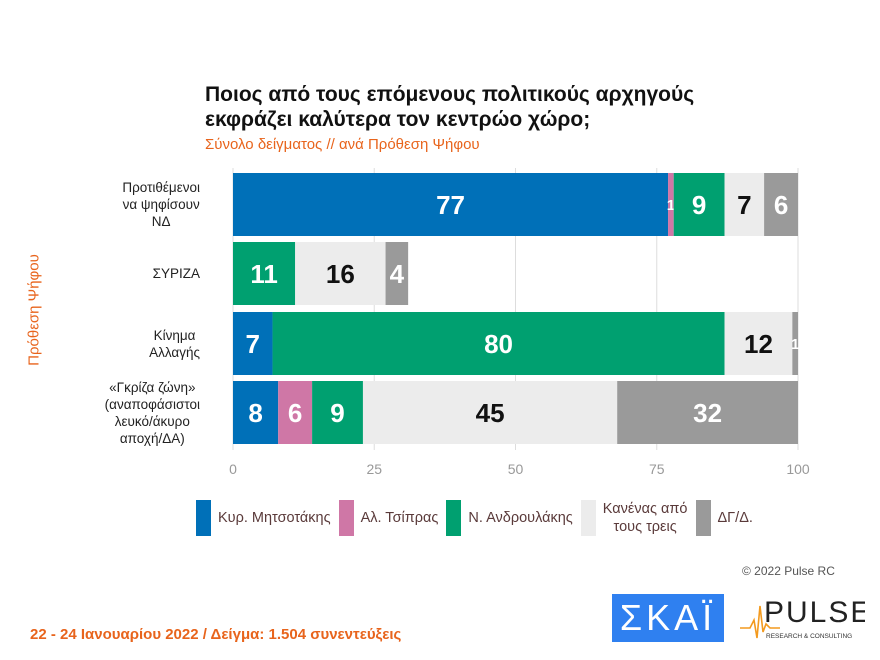  I want to click on x-tick-label: 75, so click(657, 469).